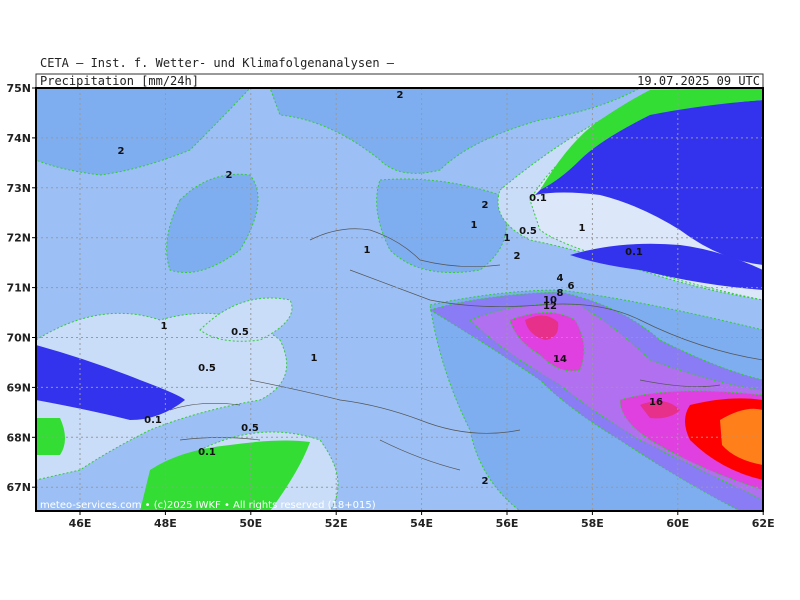 The image size is (800, 600). I want to click on subtitle: Precipitation_[mm/24h], so click(119, 81).